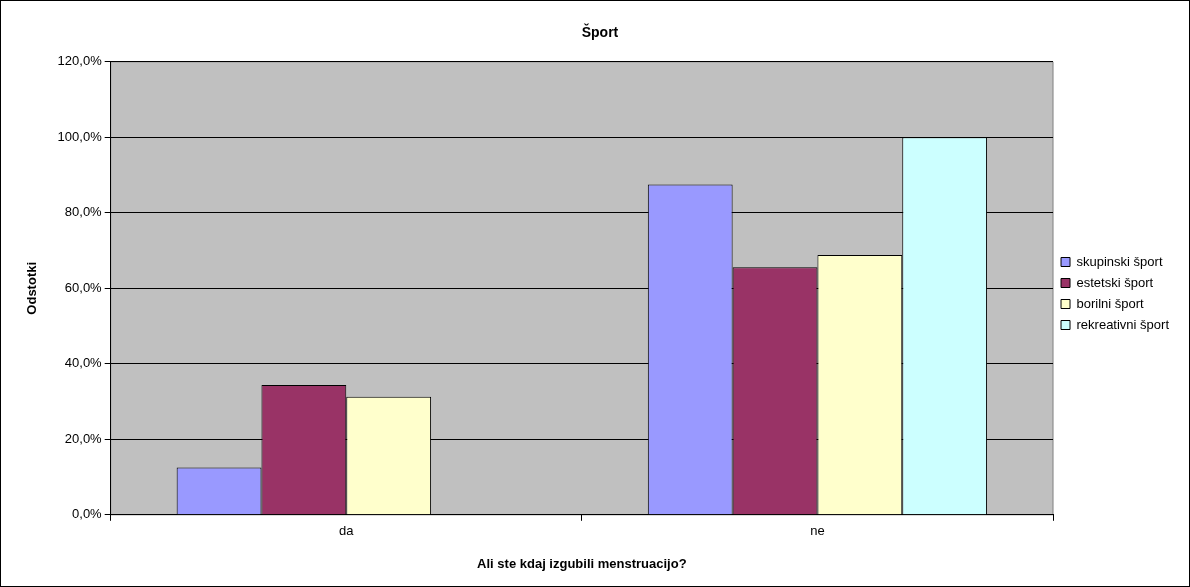  What do you see at coordinates (87, 514) in the screenshot?
I see `y-tick-label: 0,0%` at bounding box center [87, 514].